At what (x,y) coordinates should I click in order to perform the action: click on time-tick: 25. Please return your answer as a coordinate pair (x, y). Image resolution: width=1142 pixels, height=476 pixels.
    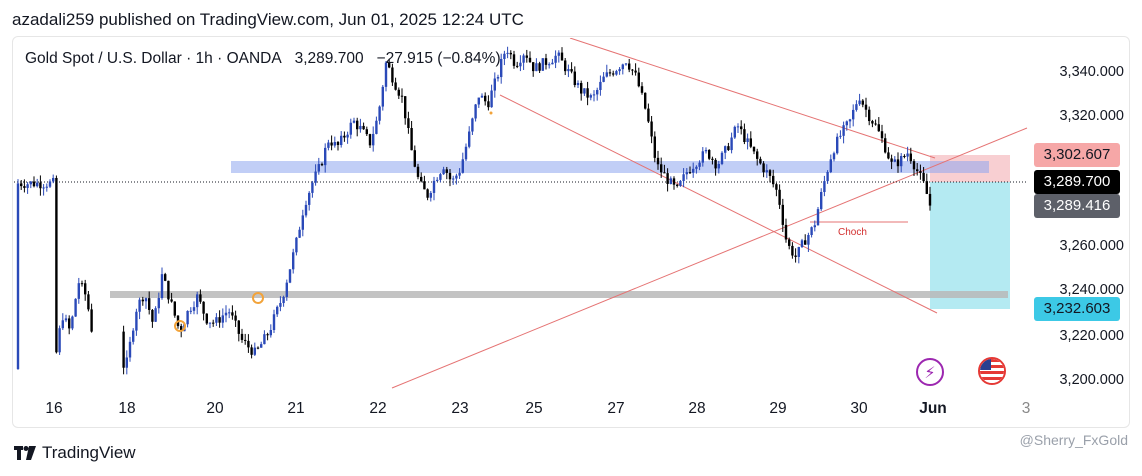
    Looking at the image, I should click on (534, 408).